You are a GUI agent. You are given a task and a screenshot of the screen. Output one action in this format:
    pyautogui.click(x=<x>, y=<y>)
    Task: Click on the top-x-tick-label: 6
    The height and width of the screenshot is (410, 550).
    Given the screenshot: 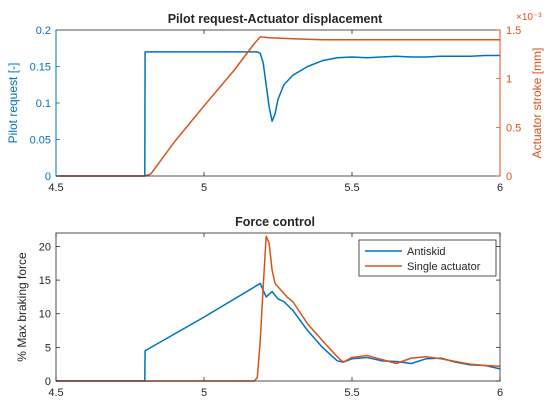 What is the action you would take?
    pyautogui.click(x=500, y=188)
    